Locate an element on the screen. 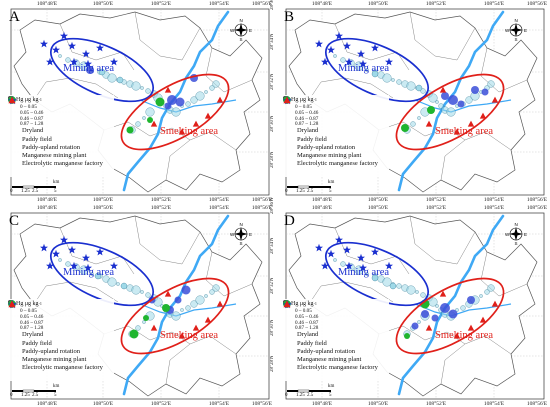 This screenshot has height=407, width=550. bottom-tick-label: 108°50'E is located at coordinates (103, 200).